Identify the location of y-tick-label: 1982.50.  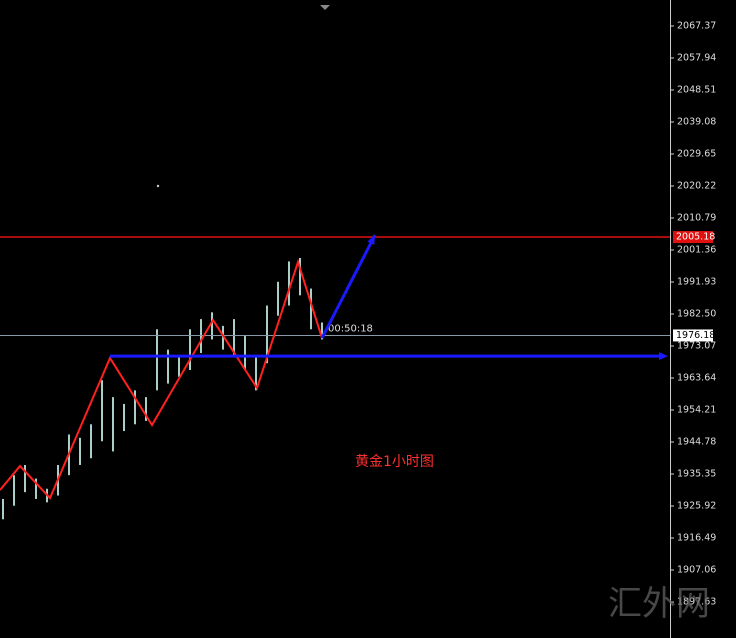
(696, 314).